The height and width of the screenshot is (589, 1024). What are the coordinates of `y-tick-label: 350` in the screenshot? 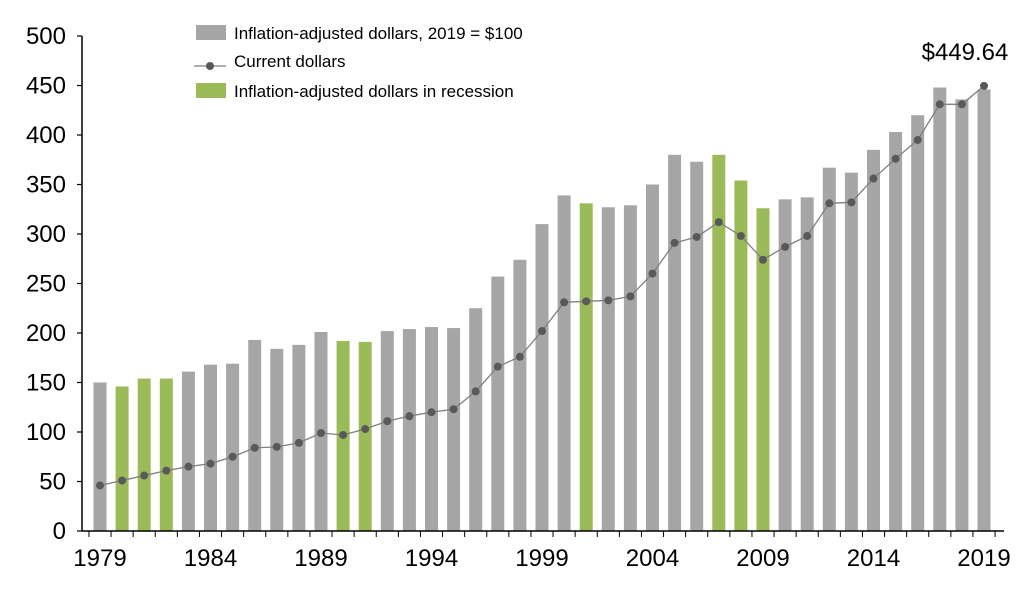 It's located at (46, 185).